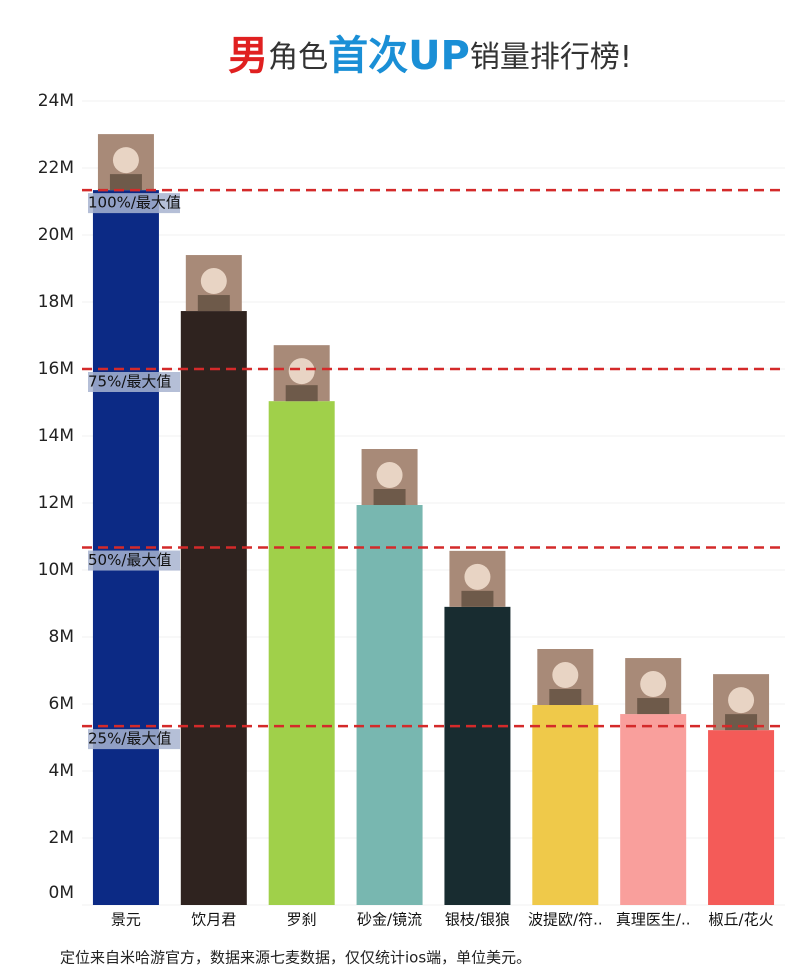  I want to click on y-tick-label: 20M, so click(56, 235).